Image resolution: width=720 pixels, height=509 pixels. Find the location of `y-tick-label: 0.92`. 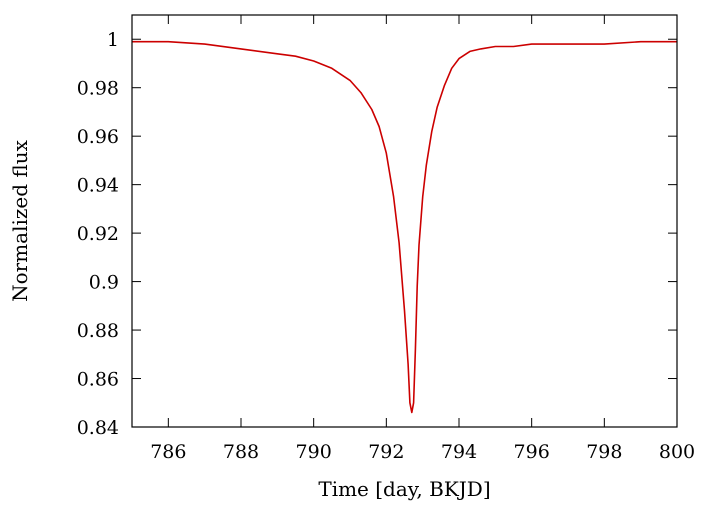

y-tick-label: 0.92 is located at coordinates (98, 234).